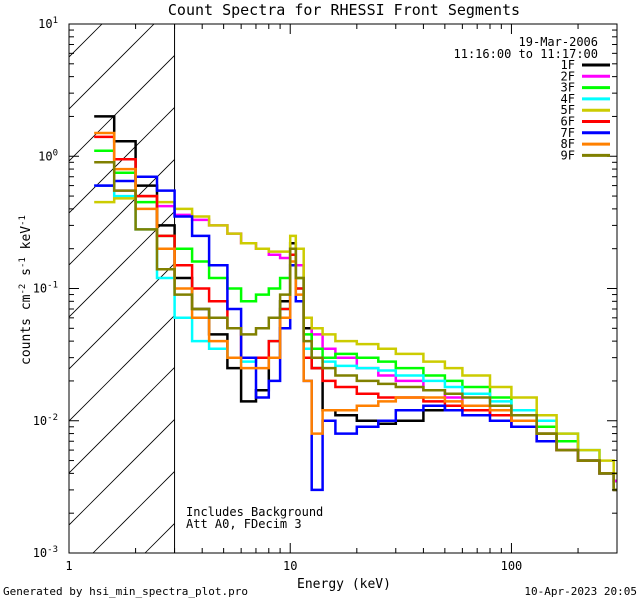 The image size is (640, 600). What do you see at coordinates (244, 524) in the screenshot?
I see `annotation-attenuator: Att A0, FDecim 3` at bounding box center [244, 524].